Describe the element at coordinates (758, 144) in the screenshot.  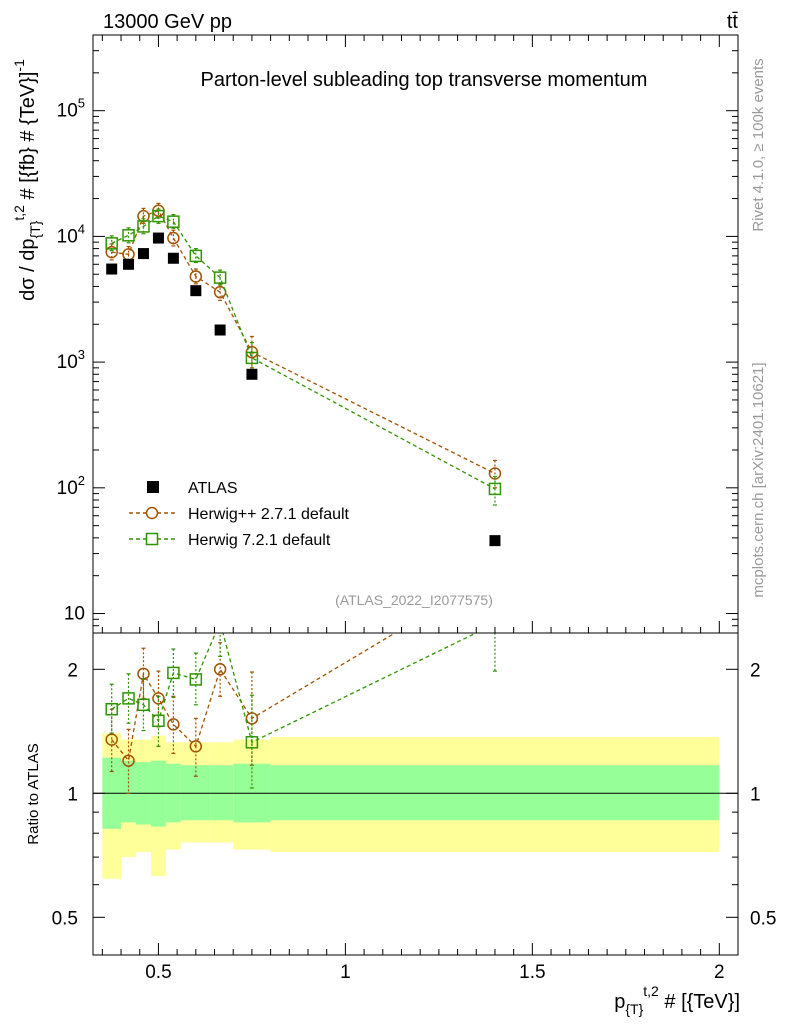
I see `rivet-version-label: Rivet 4.1.0, ≥ 100k events` at that location.